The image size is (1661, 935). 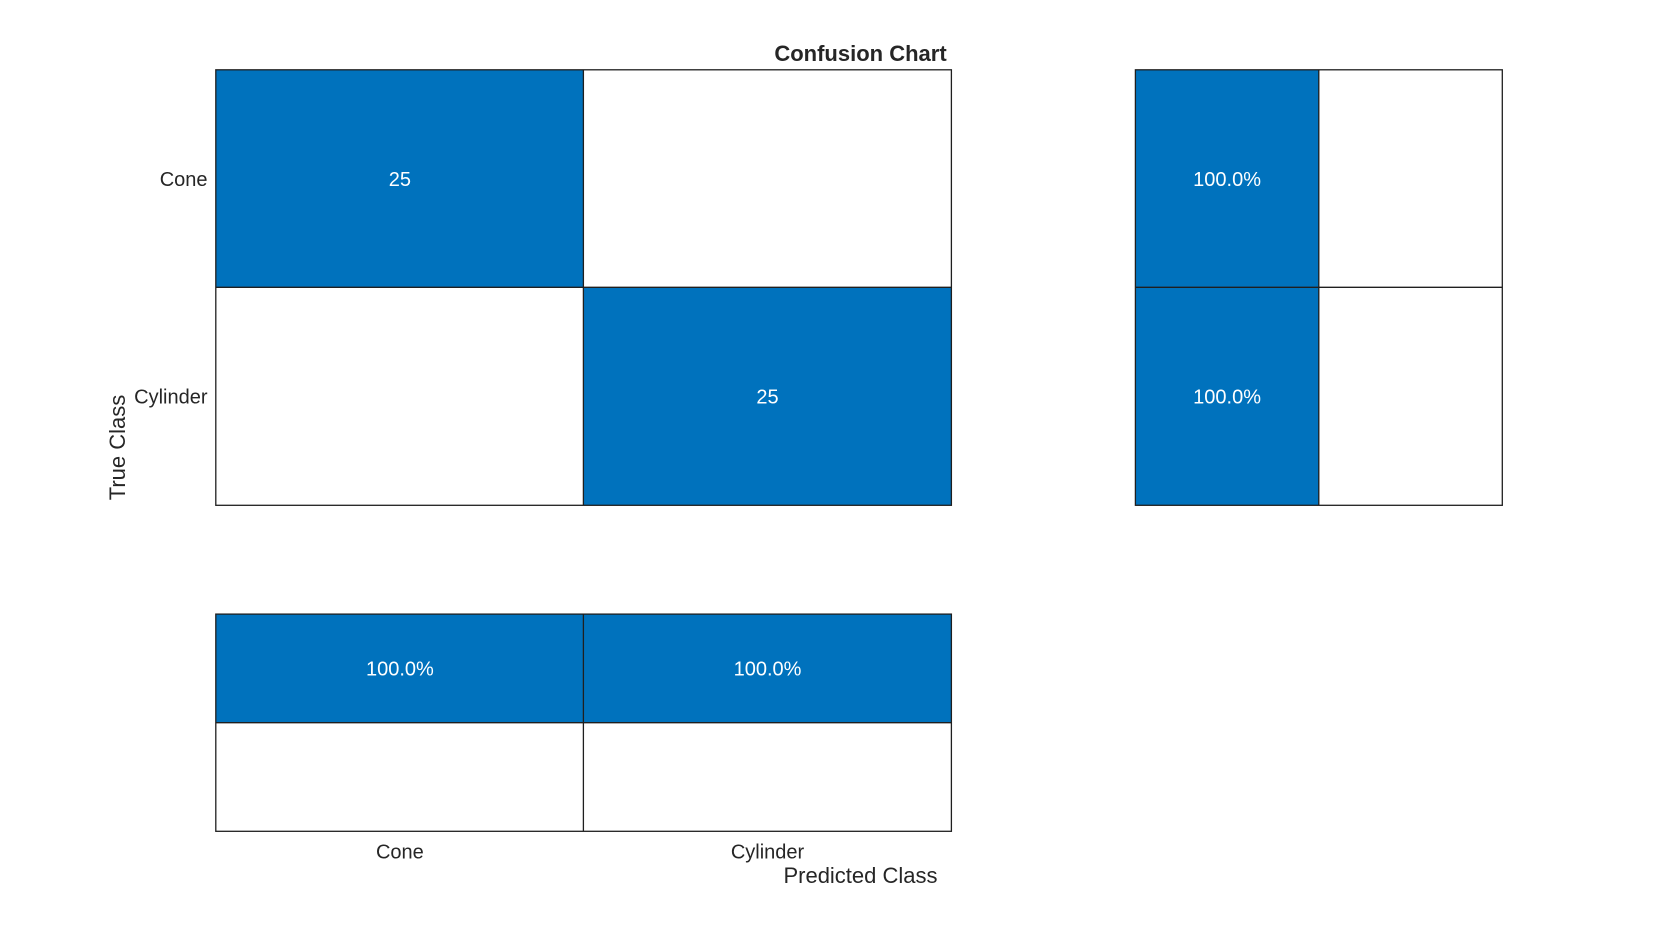 I want to click on svg-text: Predicted Class, so click(x=860, y=875).